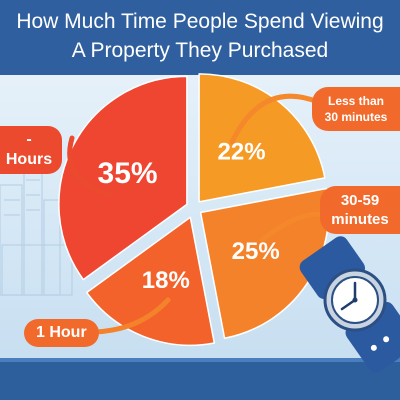 This screenshot has height=400, width=400. What do you see at coordinates (355, 101) in the screenshot?
I see `callout-less-than-30-line-1: Less than` at bounding box center [355, 101].